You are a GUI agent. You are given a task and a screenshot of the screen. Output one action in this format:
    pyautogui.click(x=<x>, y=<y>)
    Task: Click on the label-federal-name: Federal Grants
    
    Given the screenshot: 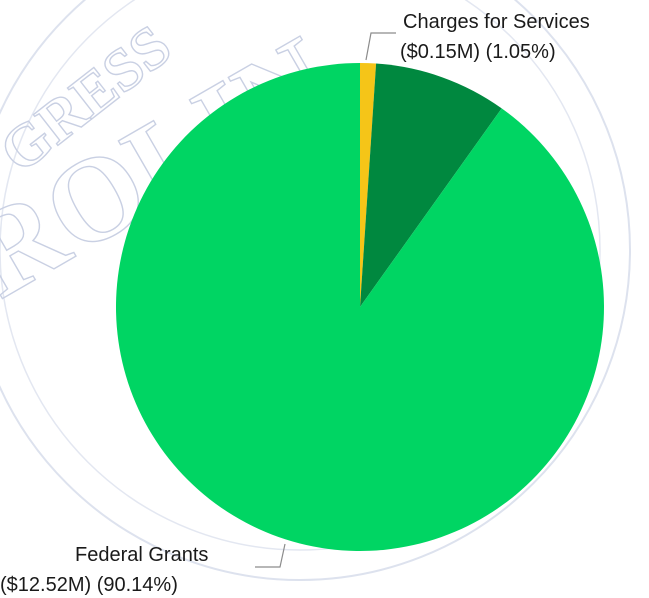 What is the action you would take?
    pyautogui.click(x=141, y=555)
    